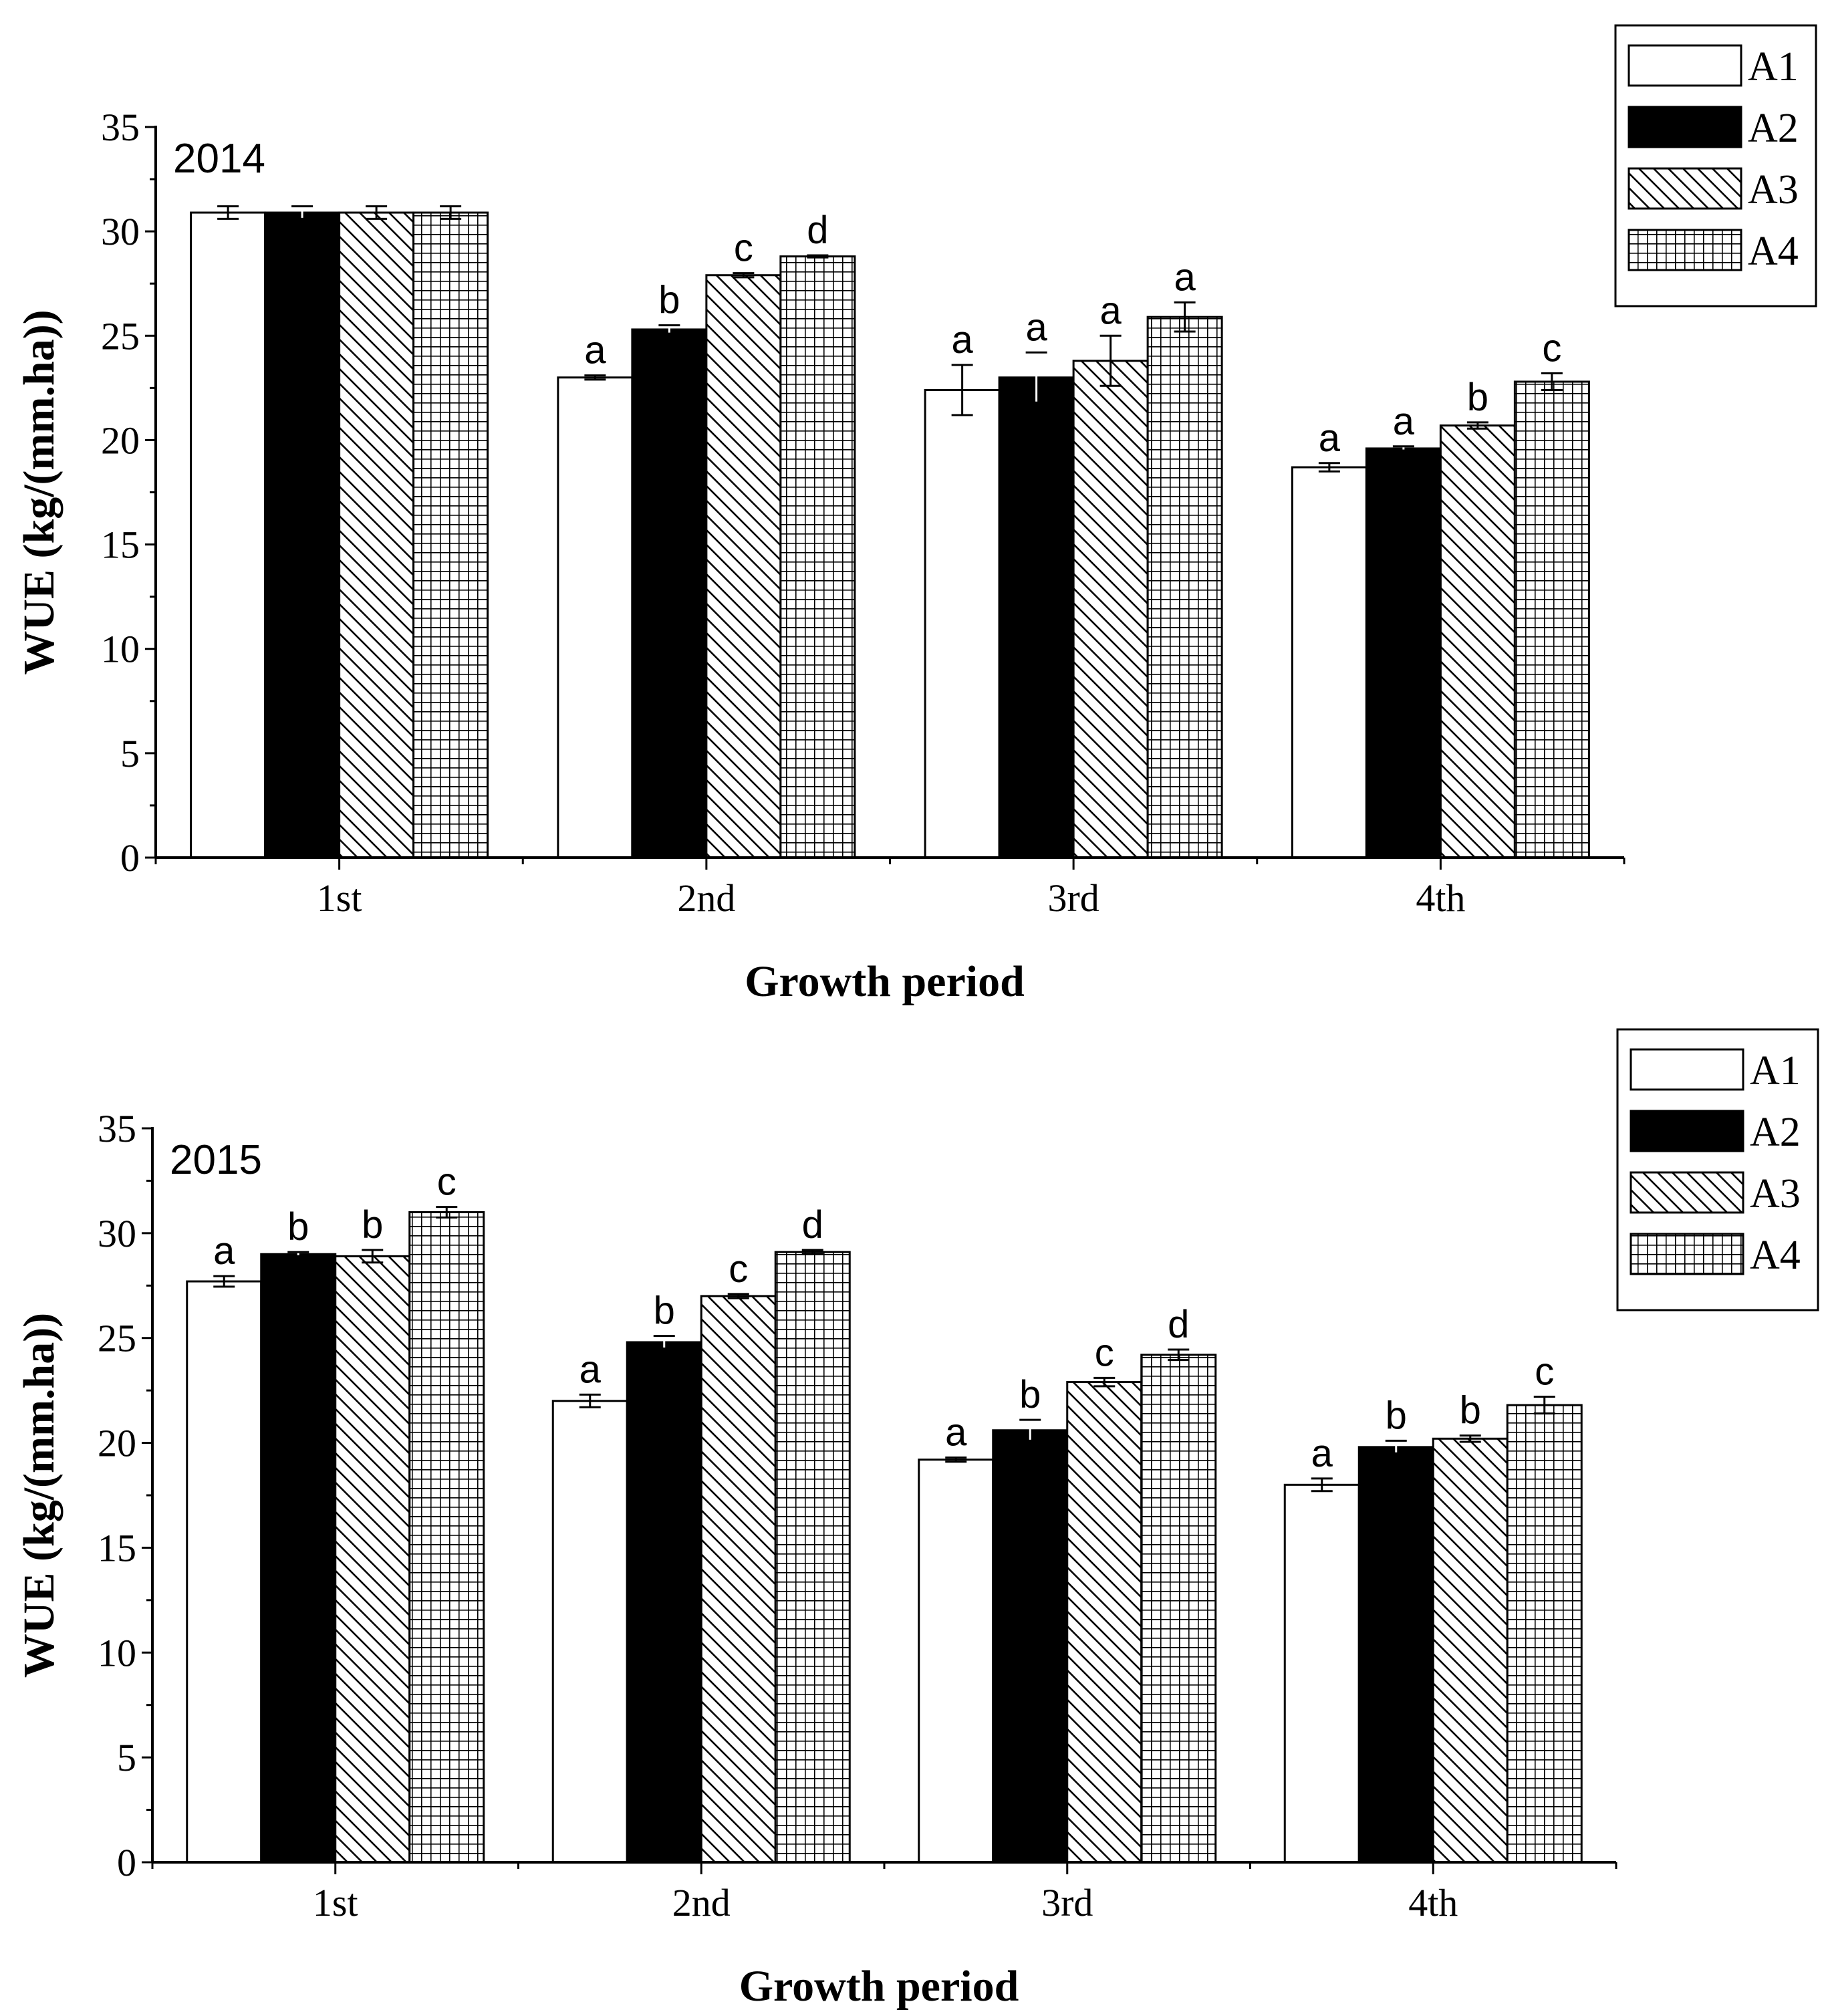 The image size is (1824, 2016). What do you see at coordinates (1544, 1634) in the screenshot?
I see `bar-A4-4th` at bounding box center [1544, 1634].